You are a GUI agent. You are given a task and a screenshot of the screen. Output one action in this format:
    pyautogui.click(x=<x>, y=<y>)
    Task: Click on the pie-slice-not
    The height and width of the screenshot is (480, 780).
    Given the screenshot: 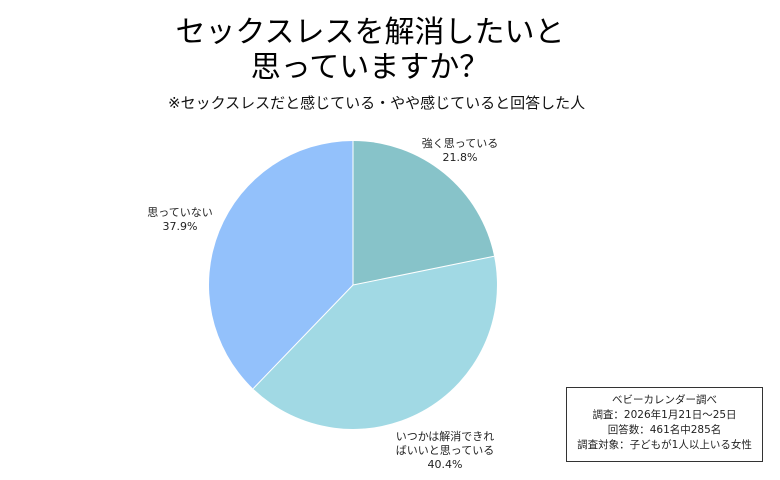 What is the action you would take?
    pyautogui.click(x=281, y=265)
    